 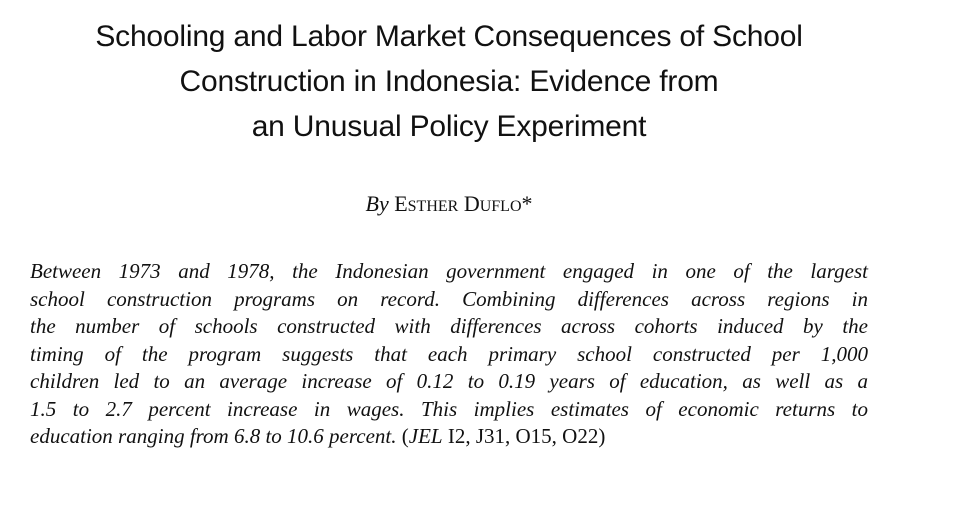 What do you see at coordinates (449, 126) in the screenshot?
I see `title-line-3: an Unusual Policy Experiment` at bounding box center [449, 126].